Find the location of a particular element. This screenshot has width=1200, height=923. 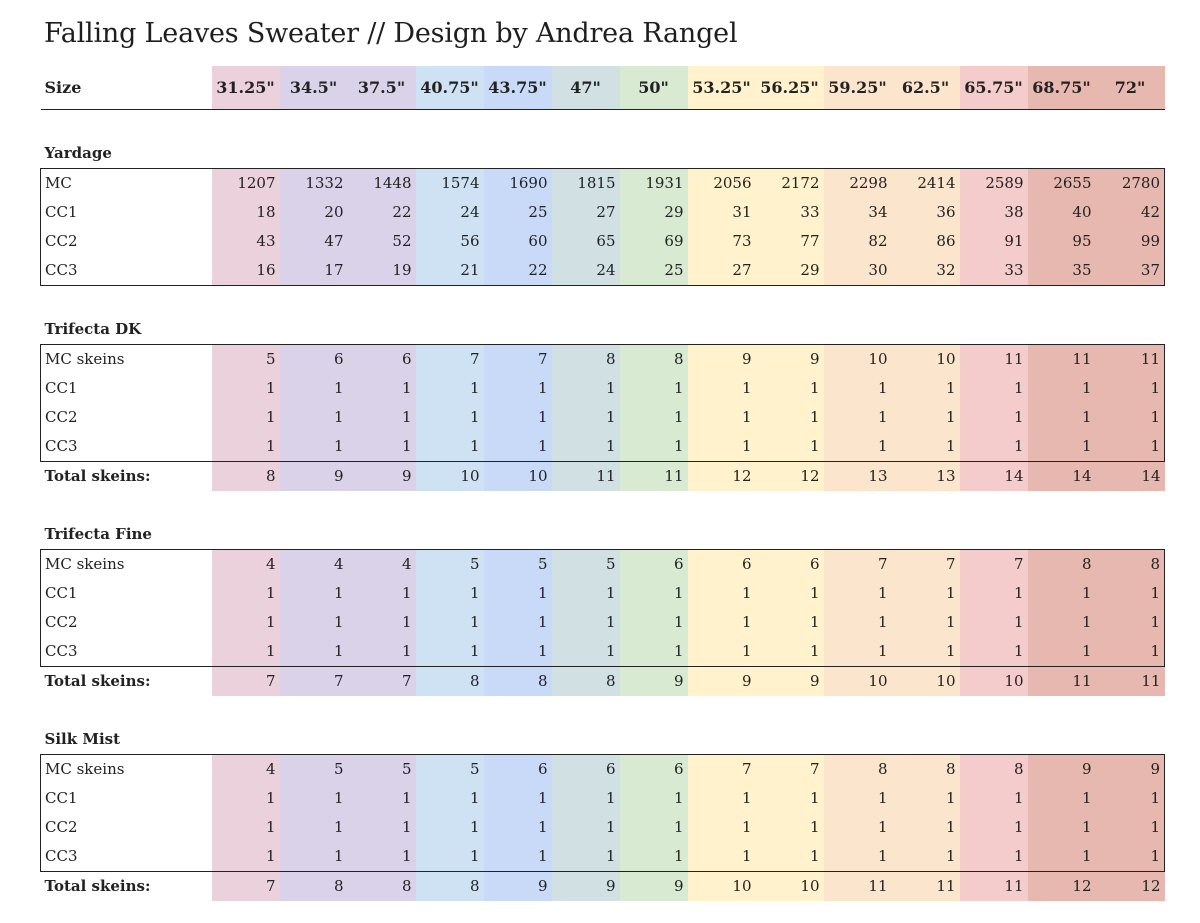

size-header: 40.75" is located at coordinates (449, 88).